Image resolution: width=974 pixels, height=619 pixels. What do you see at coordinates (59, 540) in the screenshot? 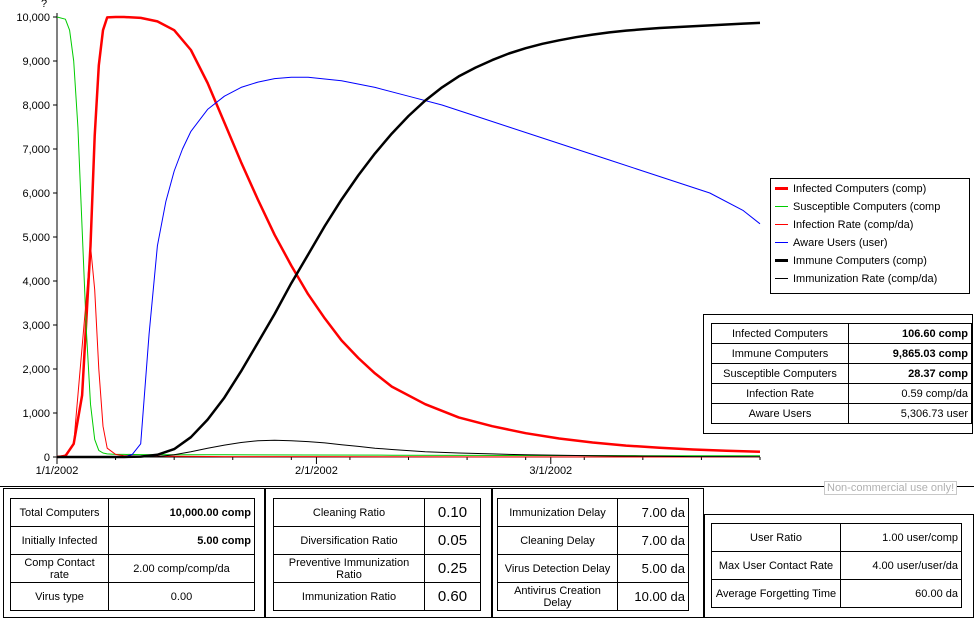
I see `param-label: Initially Infected` at bounding box center [59, 540].